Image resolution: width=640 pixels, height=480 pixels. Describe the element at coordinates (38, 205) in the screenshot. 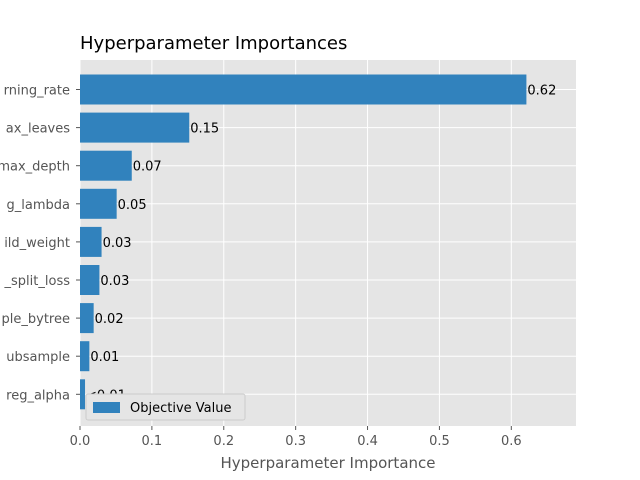

I see `y-tick-label: g_lambda` at that location.